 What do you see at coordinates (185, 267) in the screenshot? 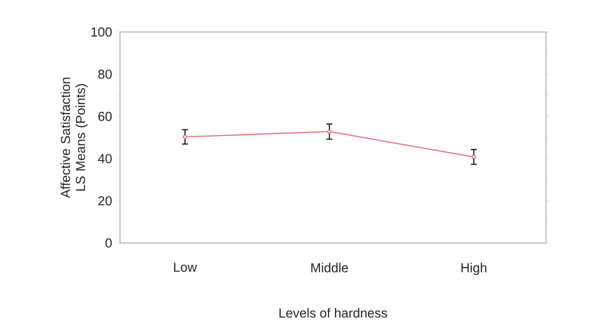
I see `x-tick-label: Low` at bounding box center [185, 267].